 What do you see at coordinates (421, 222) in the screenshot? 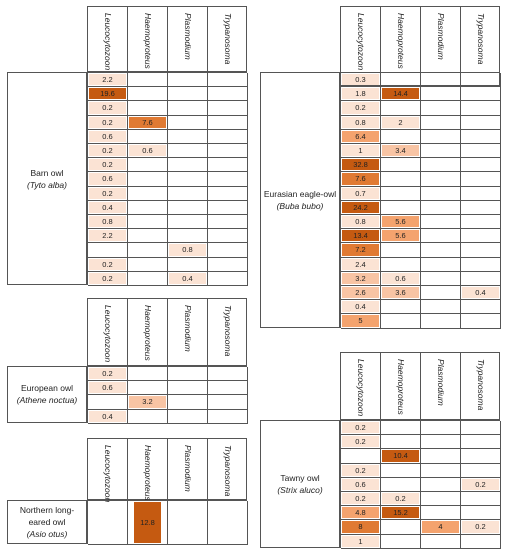
I see `table-row: 0.8 5.6` at bounding box center [421, 222].